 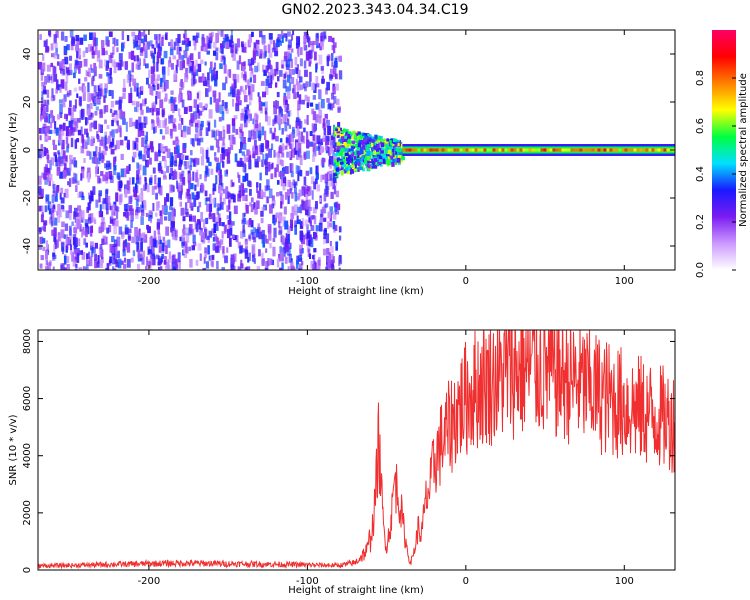 I want to click on y-tick-label: 20, so click(x=27, y=102).